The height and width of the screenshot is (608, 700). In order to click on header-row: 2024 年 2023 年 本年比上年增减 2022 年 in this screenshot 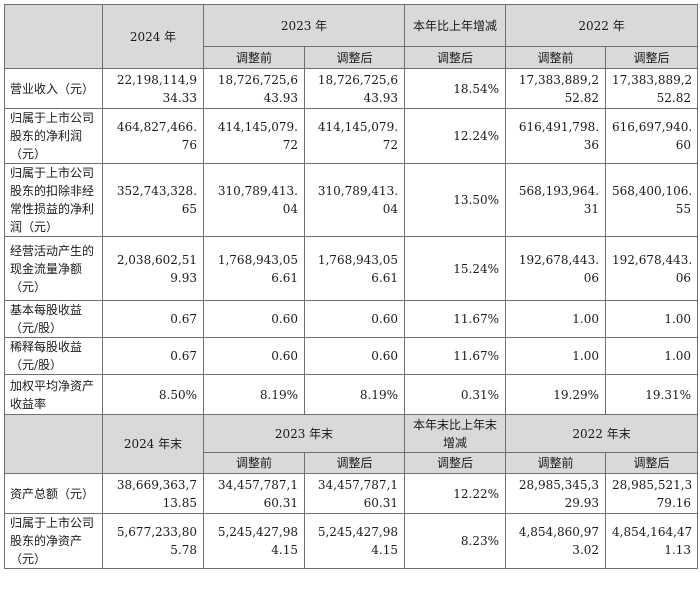, I will do `click(351, 36)`.